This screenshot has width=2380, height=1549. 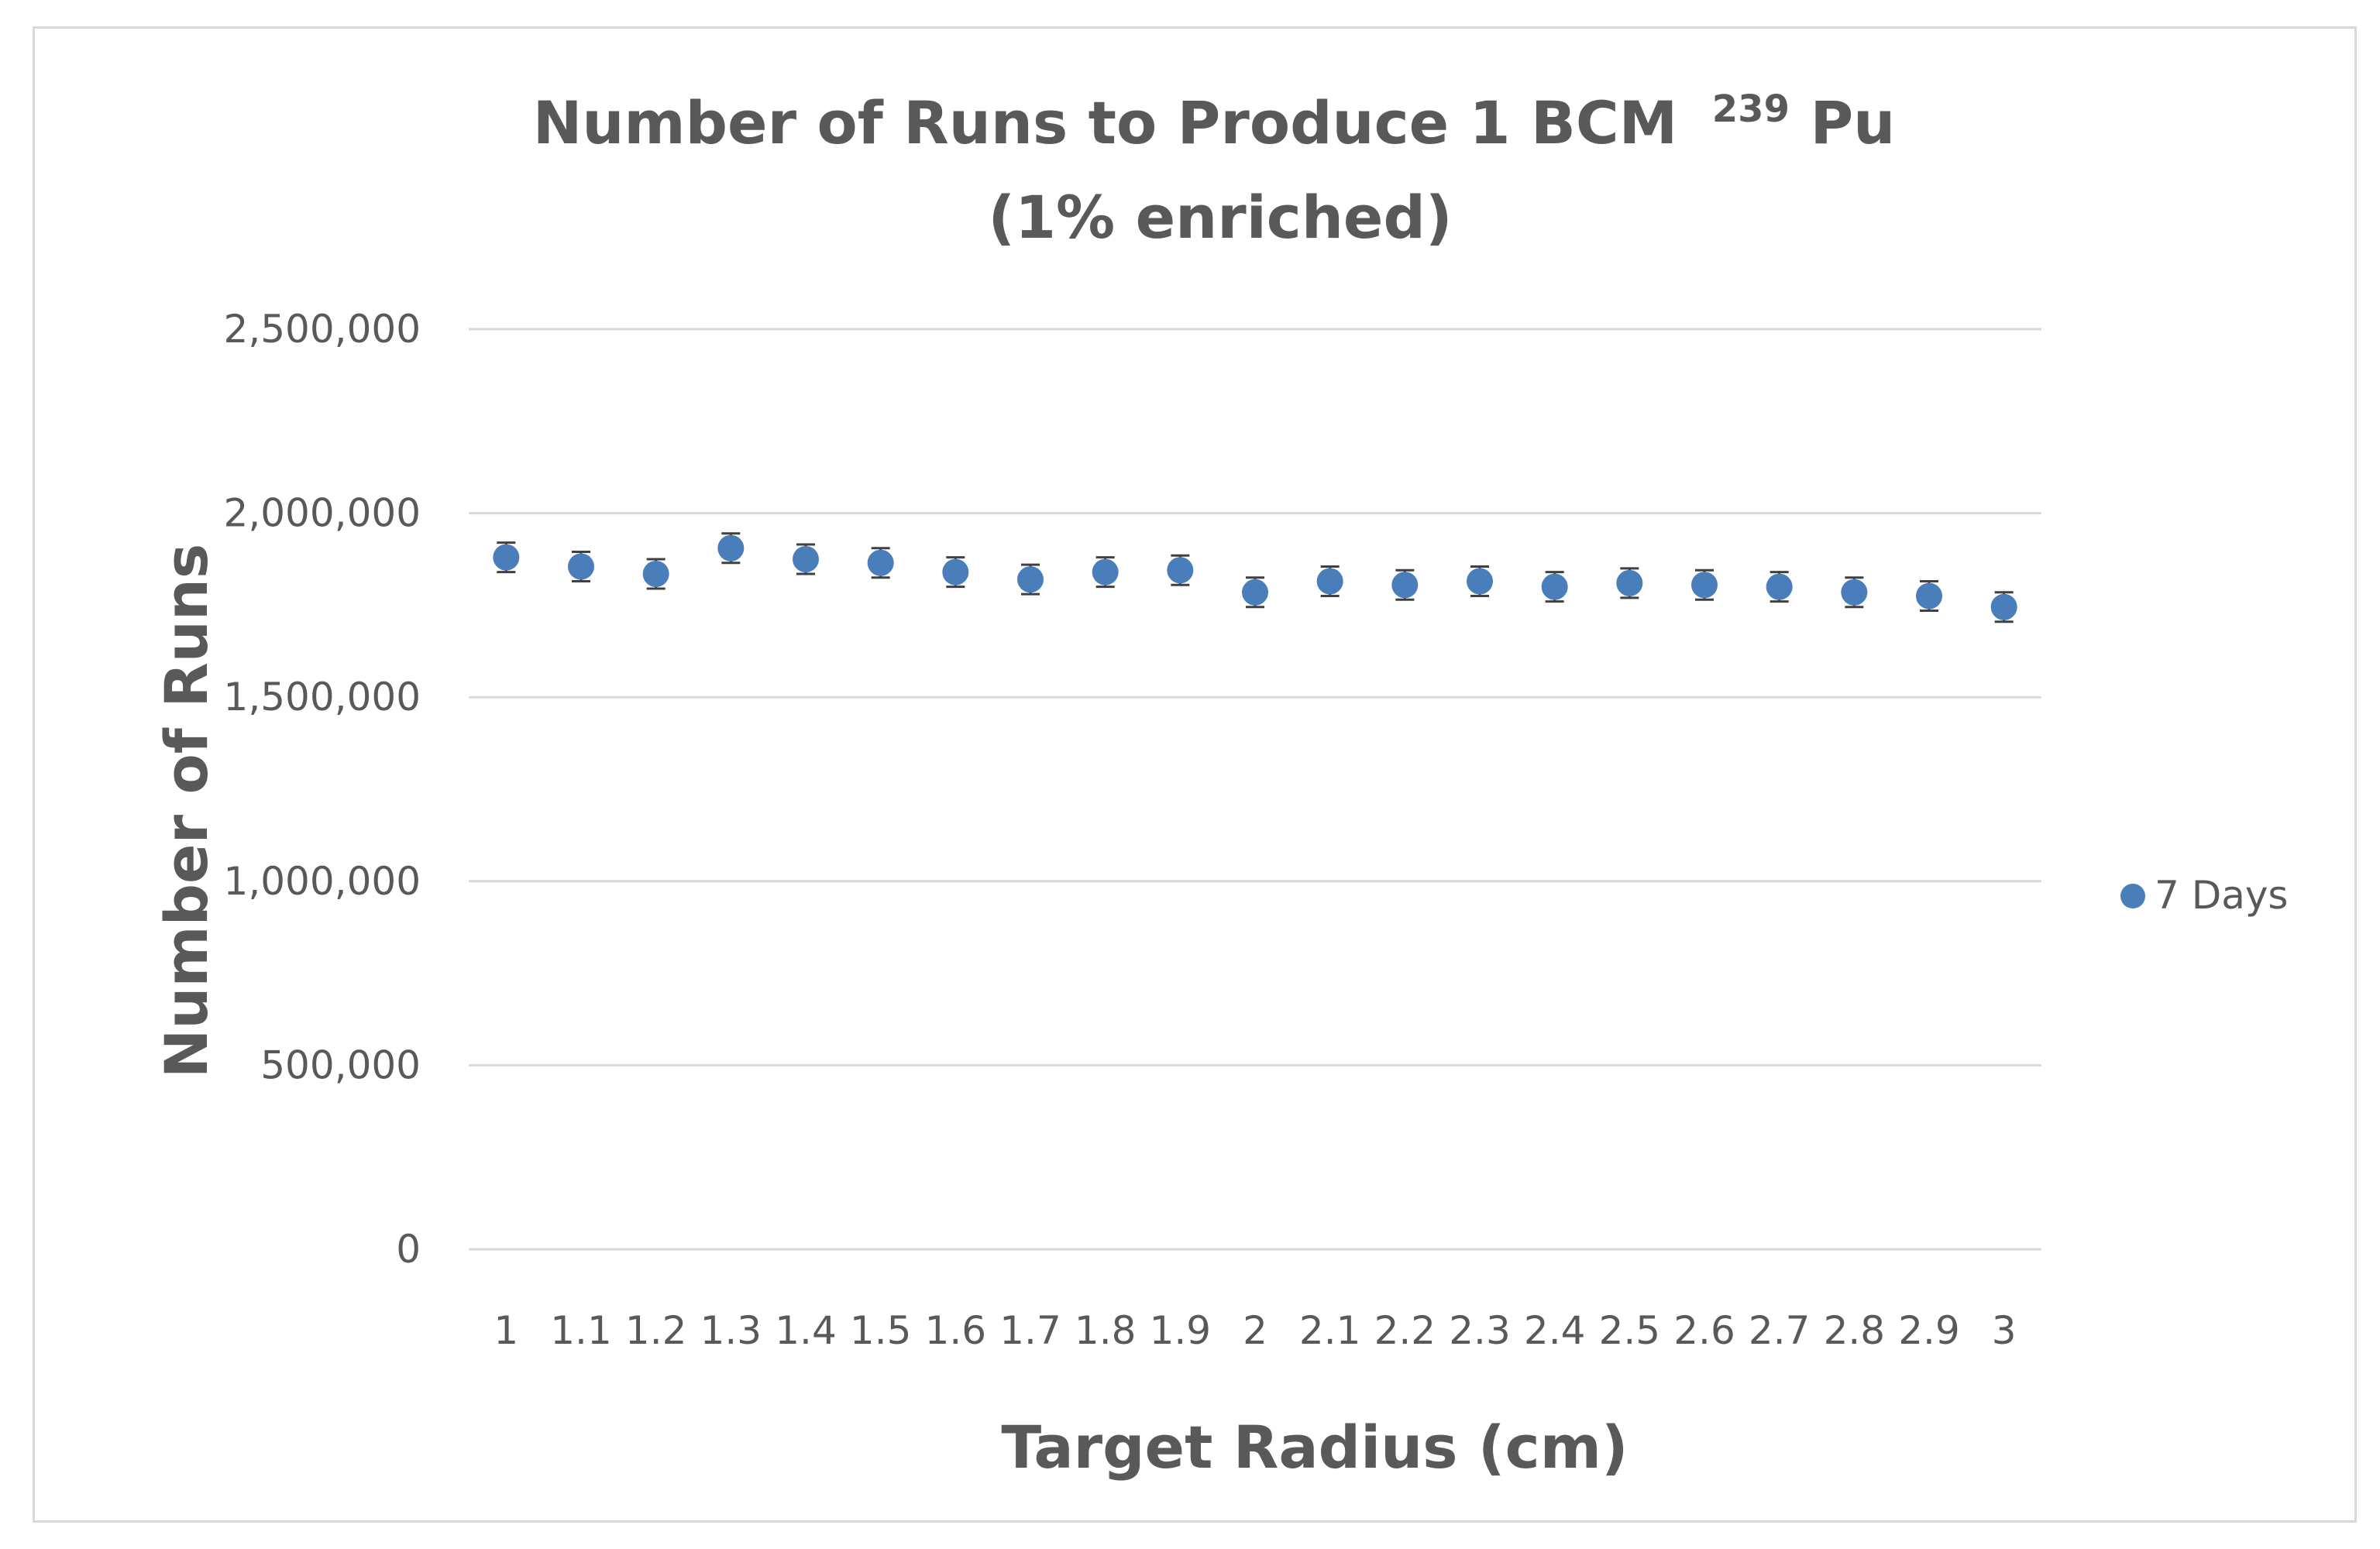 I want to click on x-tick-label: 3, so click(x=2005, y=1330).